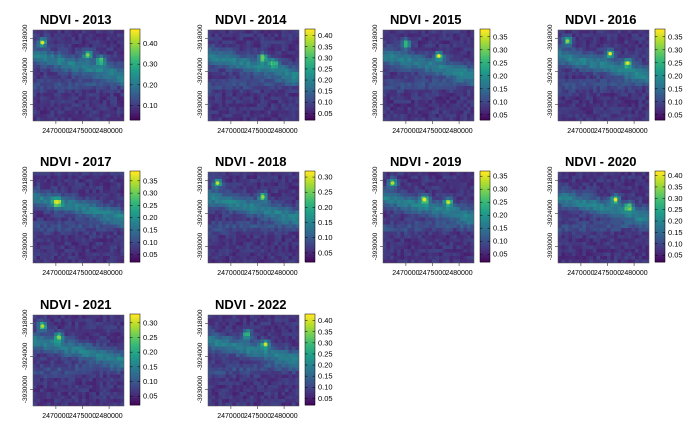 The width and height of the screenshot is (700, 432). Describe the element at coordinates (318, 216) in the screenshot. I see `legend-colorbar: 0.05 0.10 0.15 0.20 0.25 0.30` at that location.